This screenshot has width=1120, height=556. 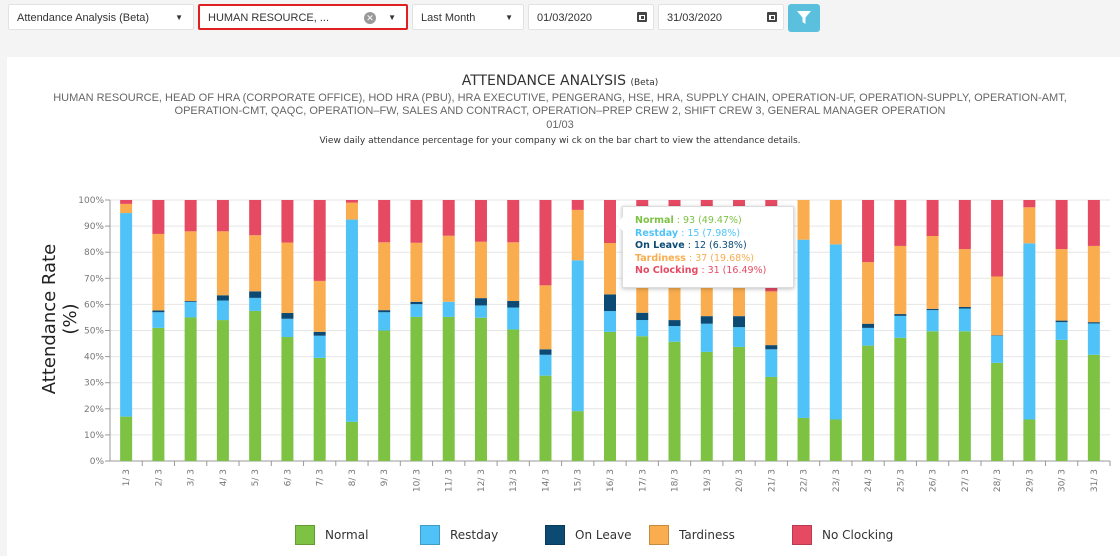 I want to click on legend-item-no-clocking: No Clocking, so click(x=842, y=535).